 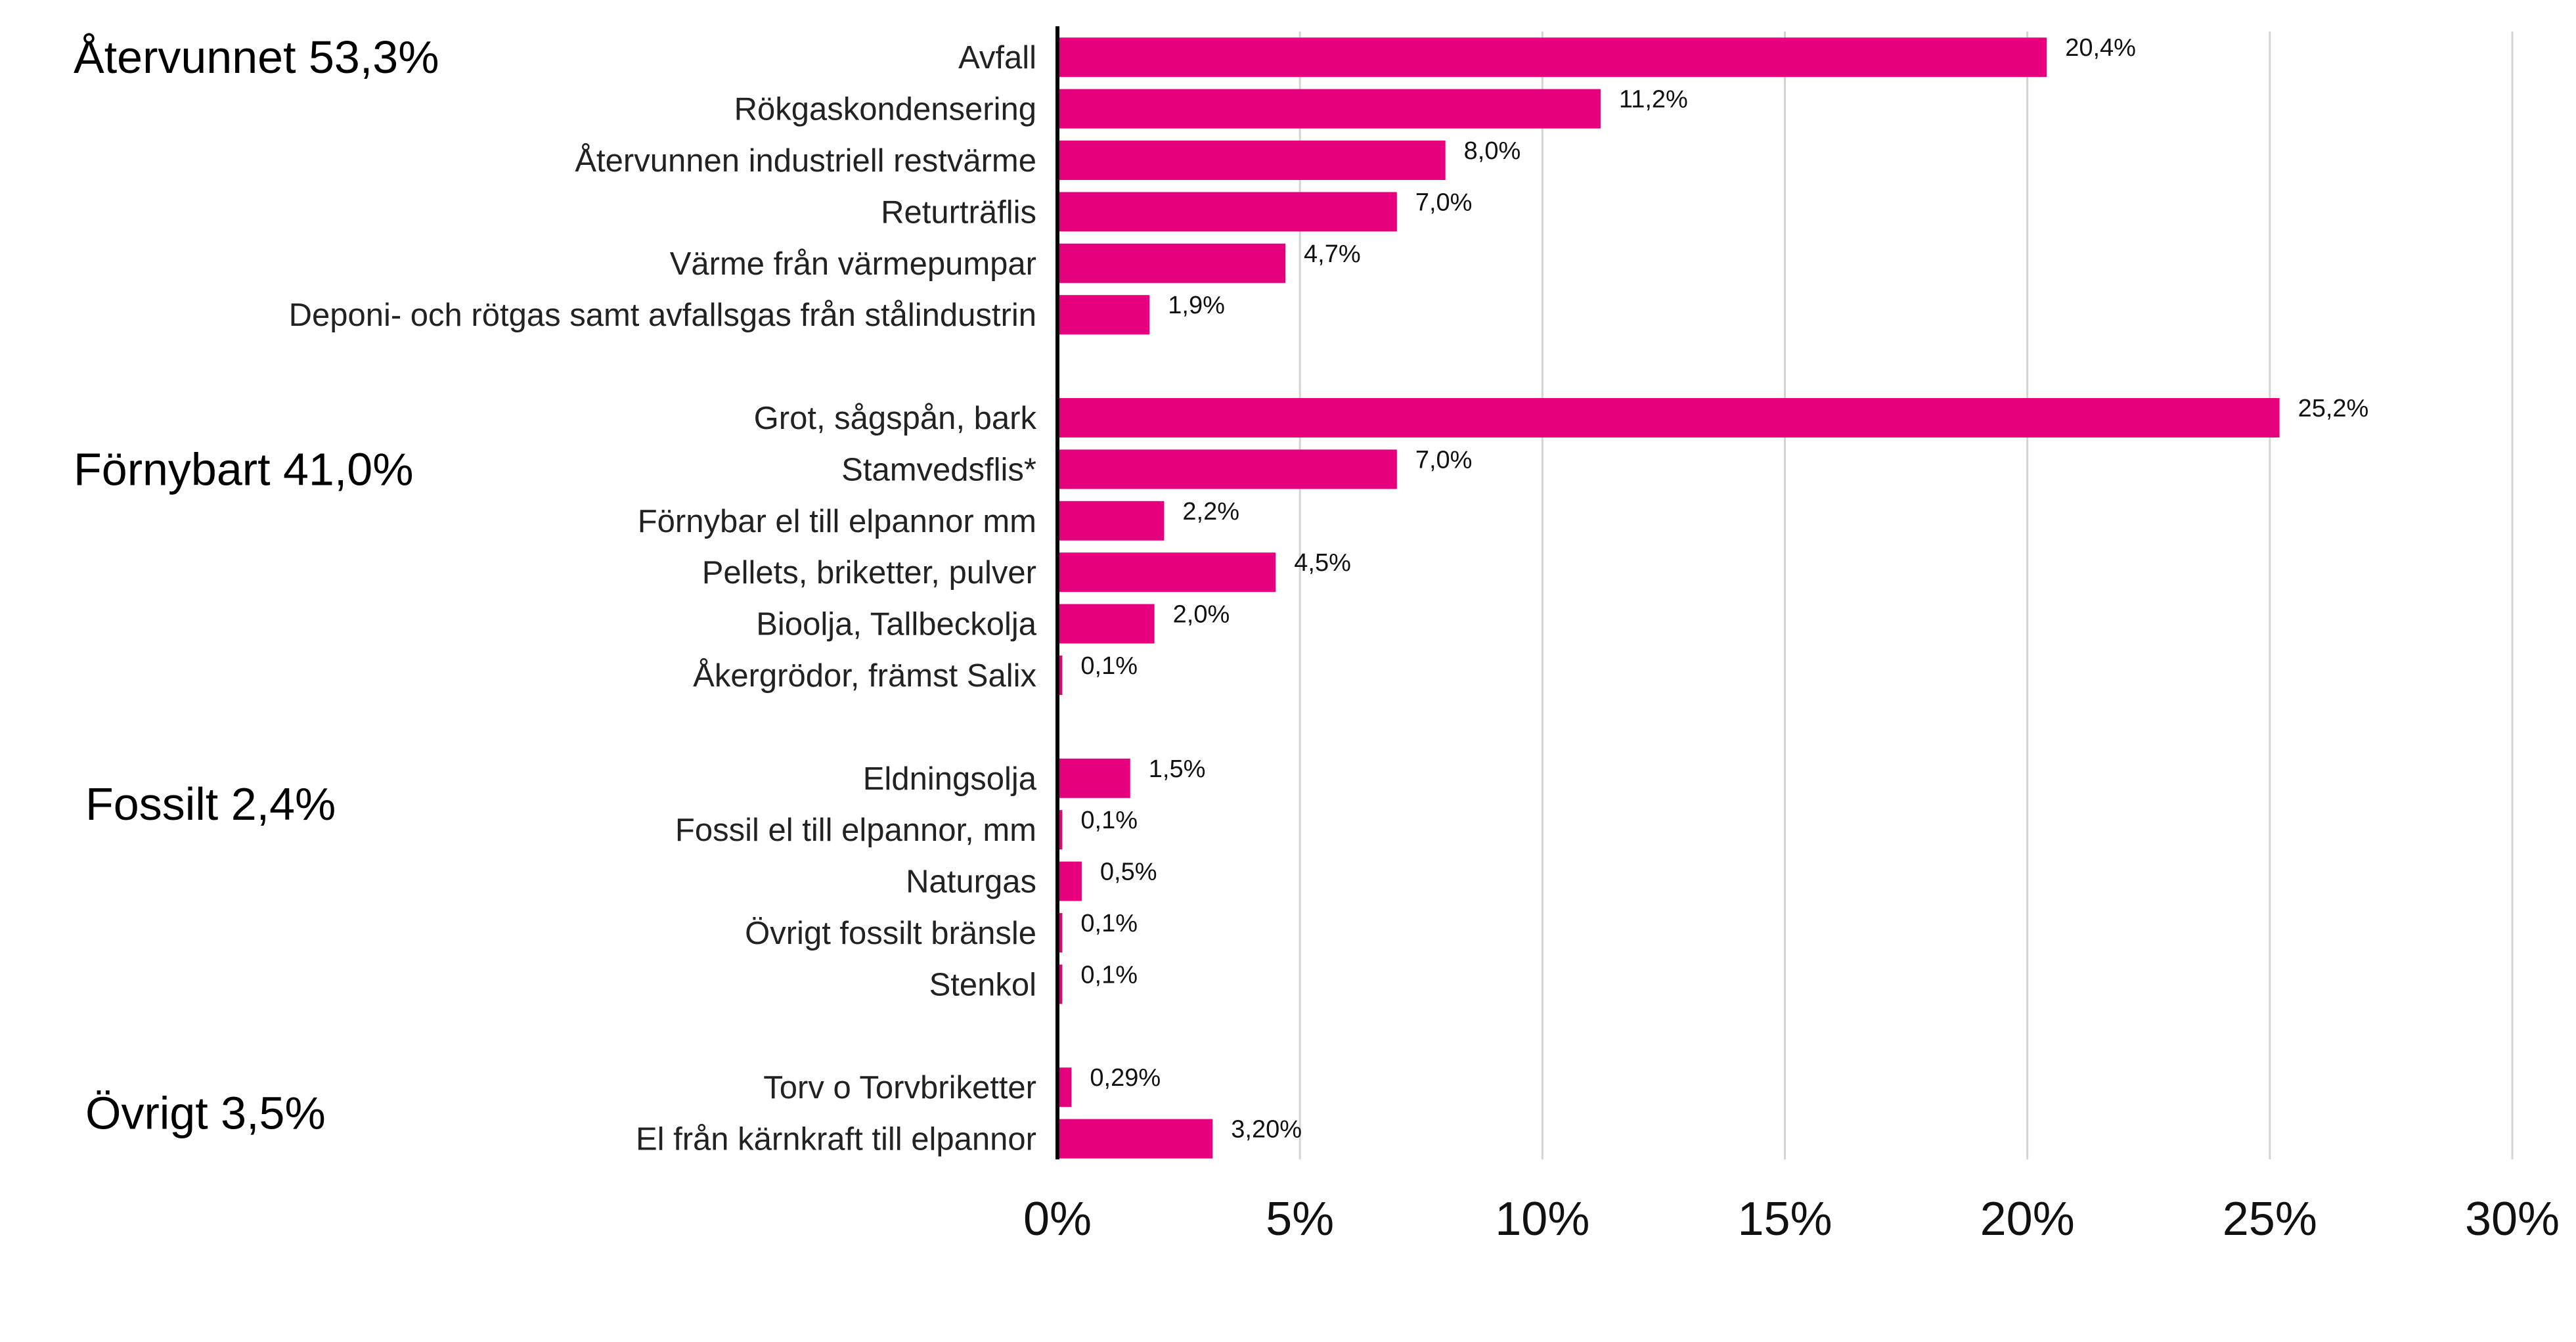 What do you see at coordinates (837, 521) in the screenshot?
I see `category-label: Förnybar el till elpannor mm` at bounding box center [837, 521].